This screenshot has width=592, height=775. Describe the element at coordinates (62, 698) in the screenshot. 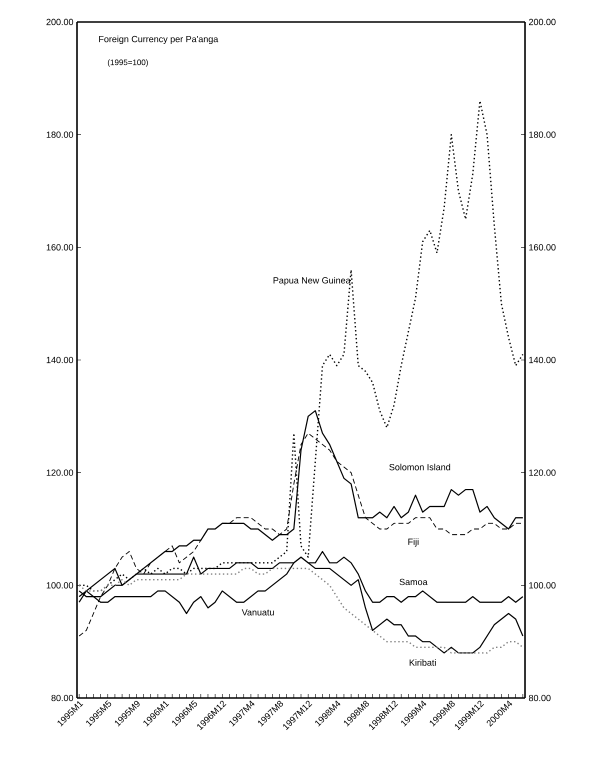

I see `y-tick-label: 80.00` at that location.